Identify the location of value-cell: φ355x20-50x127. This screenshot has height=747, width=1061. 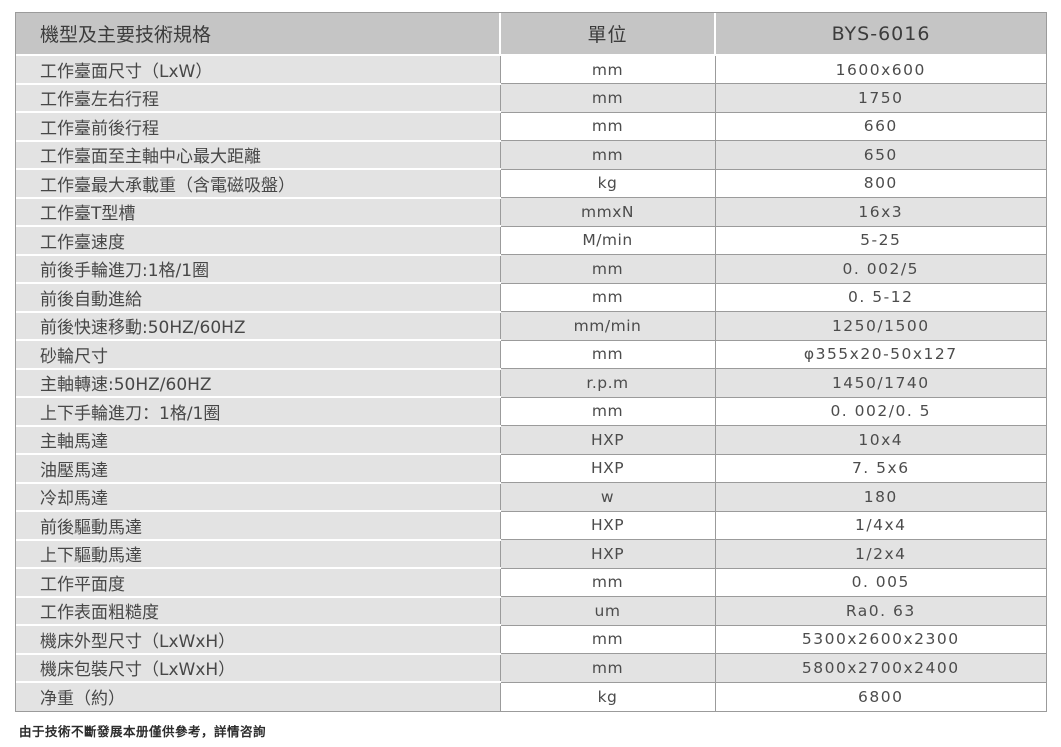
(880, 354).